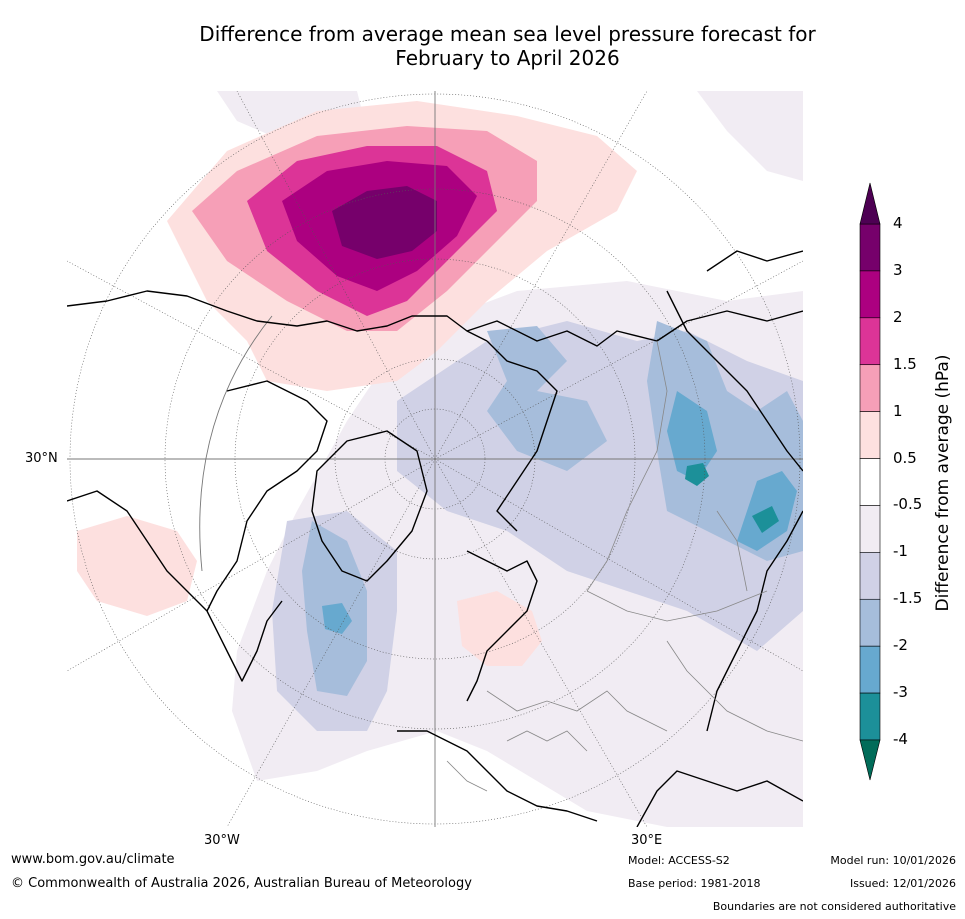 The height and width of the screenshot is (919, 965). Describe the element at coordinates (41, 458) in the screenshot. I see `lat-30n-label: 30°N` at that location.